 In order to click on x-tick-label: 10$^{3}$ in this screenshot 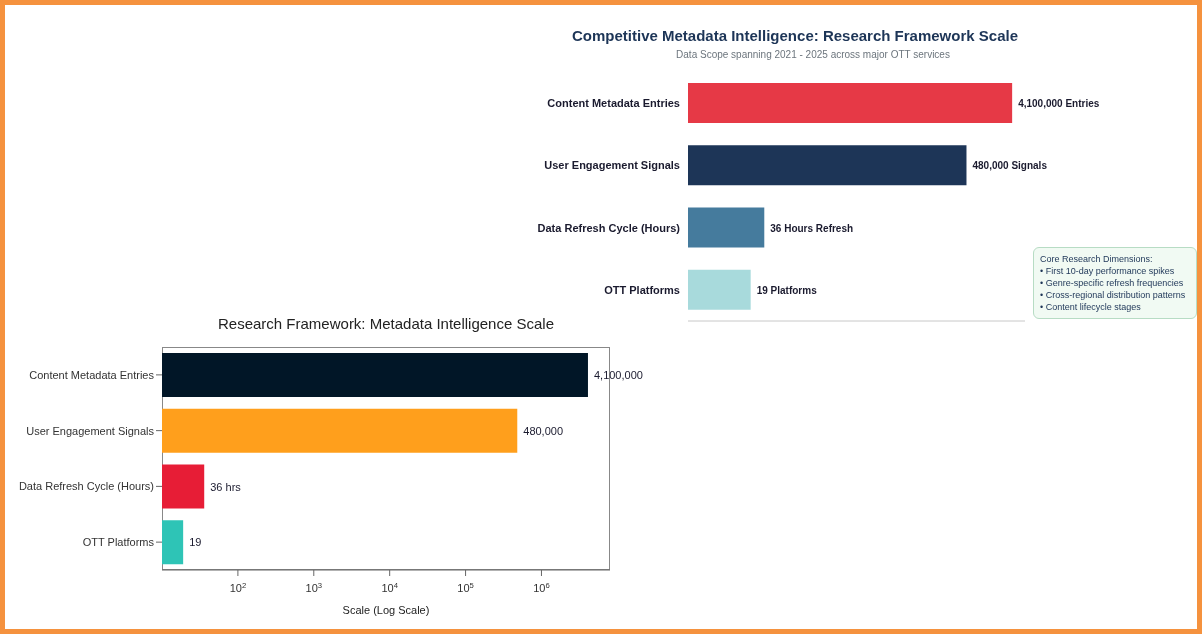, I will do `click(314, 587)`.